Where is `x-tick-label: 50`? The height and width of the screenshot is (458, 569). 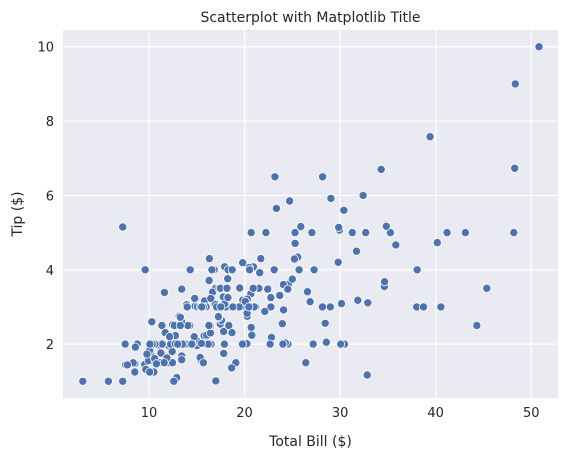
x-tick-label: 50 is located at coordinates (531, 413).